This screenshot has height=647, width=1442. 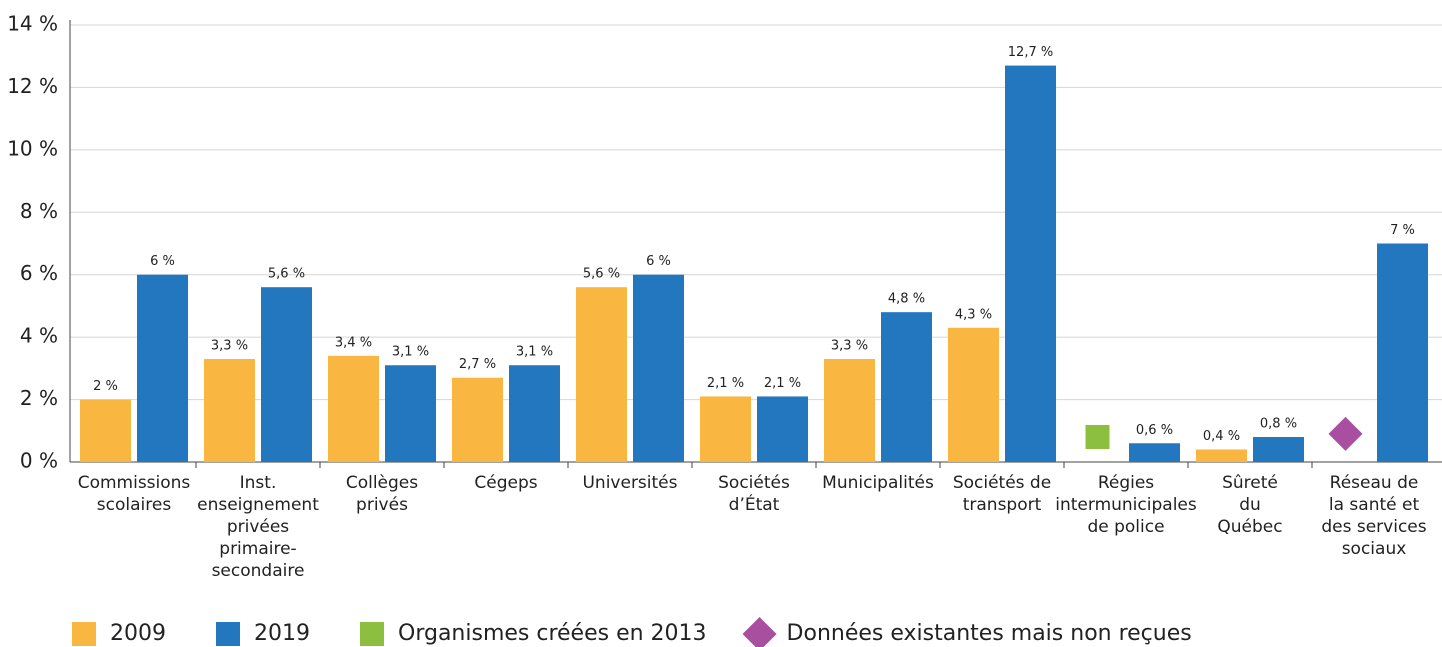 What do you see at coordinates (1002, 505) in the screenshot?
I see `x-tick-label: transport` at bounding box center [1002, 505].